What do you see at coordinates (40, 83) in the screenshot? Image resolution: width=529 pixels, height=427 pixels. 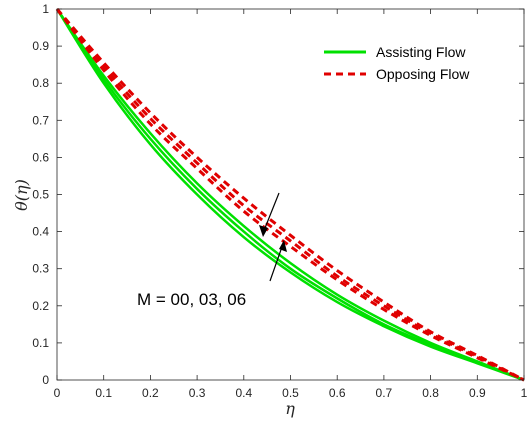 I see `y-tick-label: 0.8` at bounding box center [40, 83].